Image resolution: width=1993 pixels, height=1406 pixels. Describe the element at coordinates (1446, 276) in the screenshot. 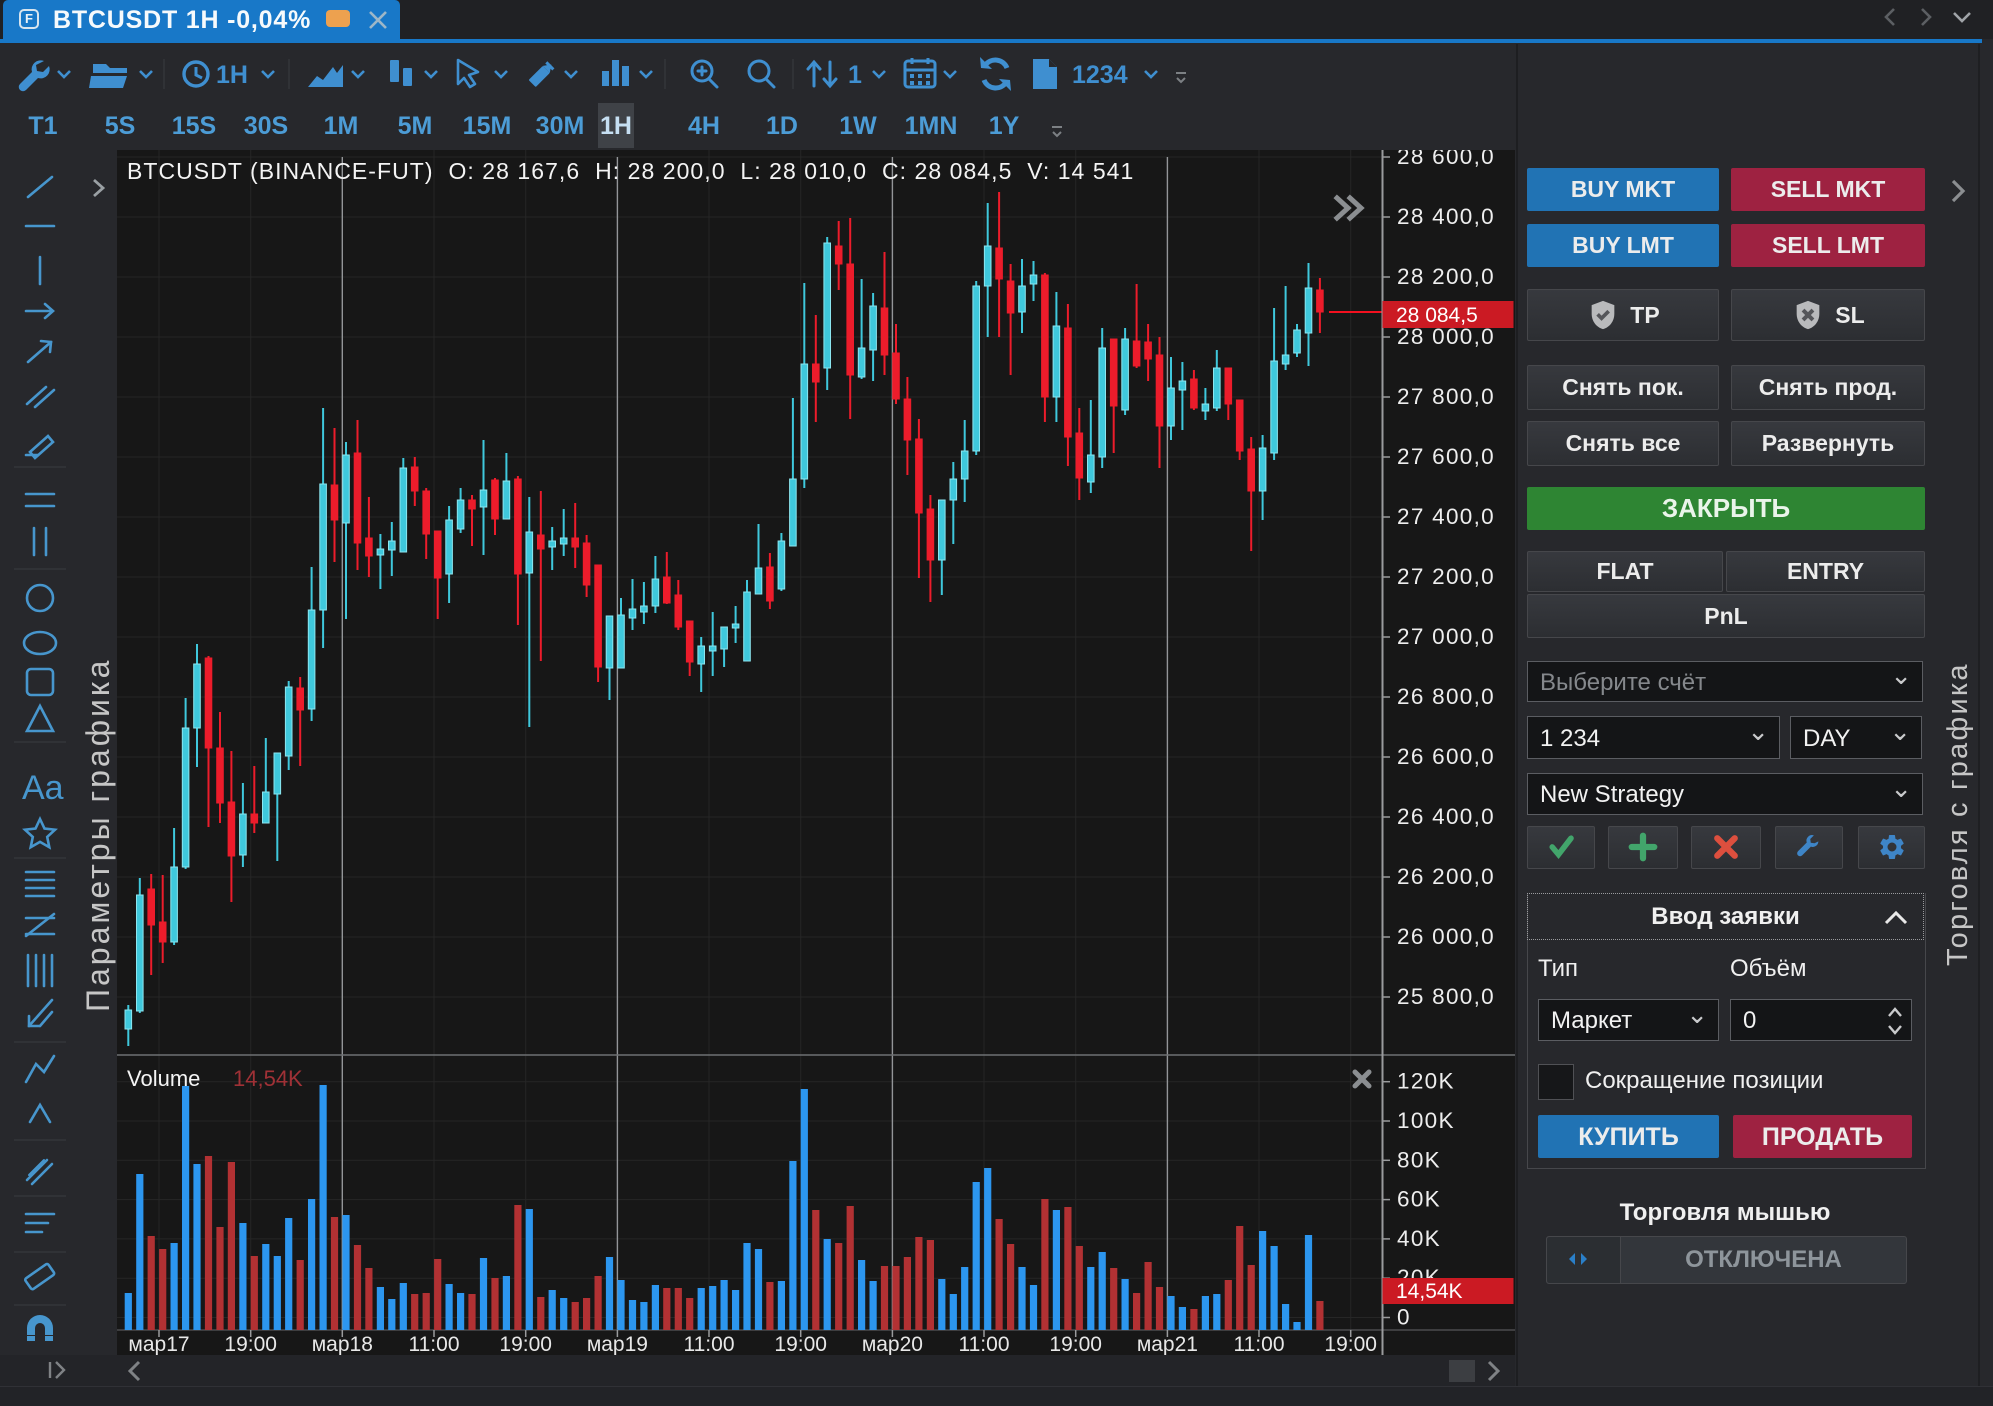

I see `svg-text: 28 200,0` at that location.